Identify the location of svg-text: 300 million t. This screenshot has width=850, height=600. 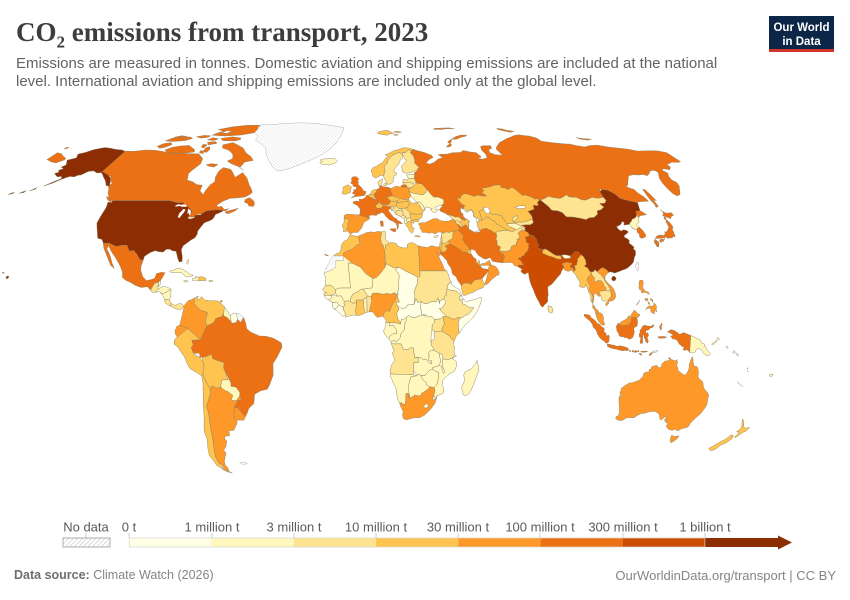
(623, 527).